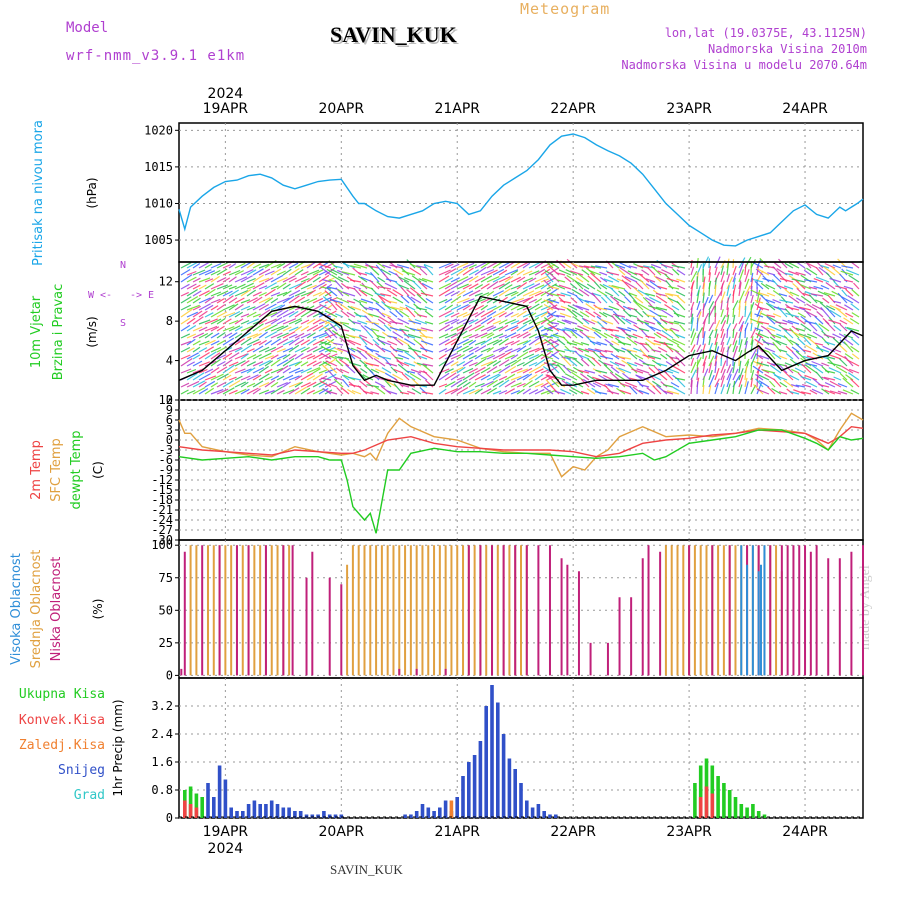 This screenshot has width=900, height=900. What do you see at coordinates (162, 545) in the screenshot?
I see `y-tick-label: 100` at bounding box center [162, 545].